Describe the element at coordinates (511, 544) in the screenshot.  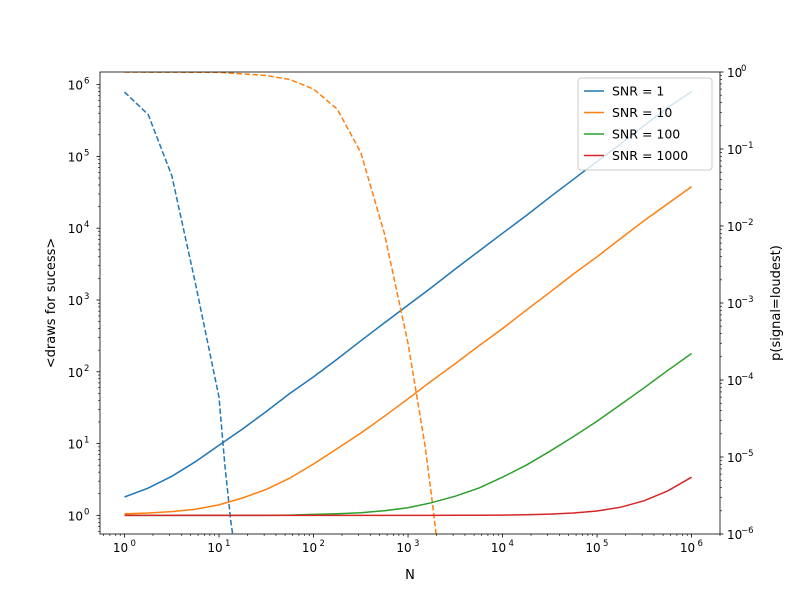
I see `x-tick-label-exponent: 4` at that location.